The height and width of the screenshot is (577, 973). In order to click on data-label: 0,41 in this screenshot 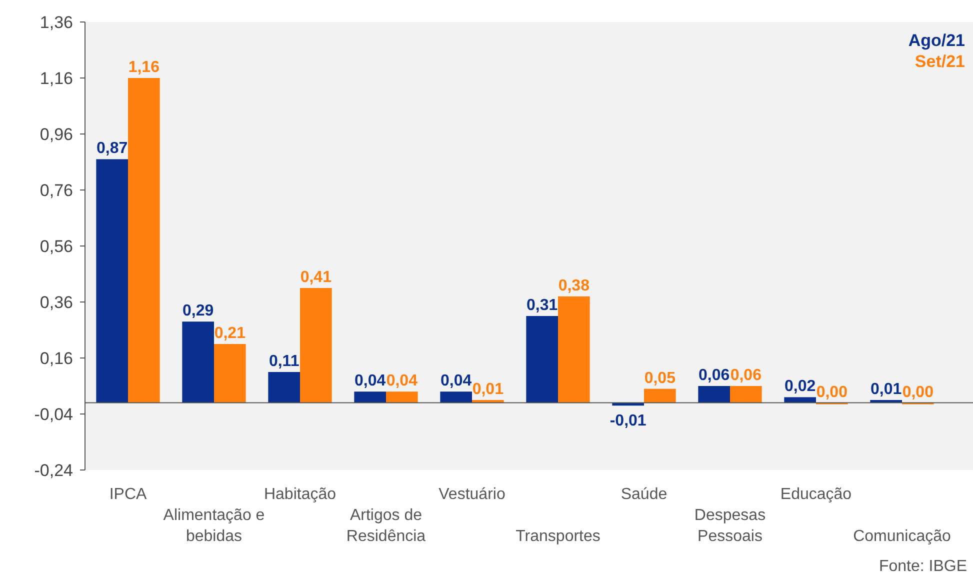, I will do `click(316, 277)`.